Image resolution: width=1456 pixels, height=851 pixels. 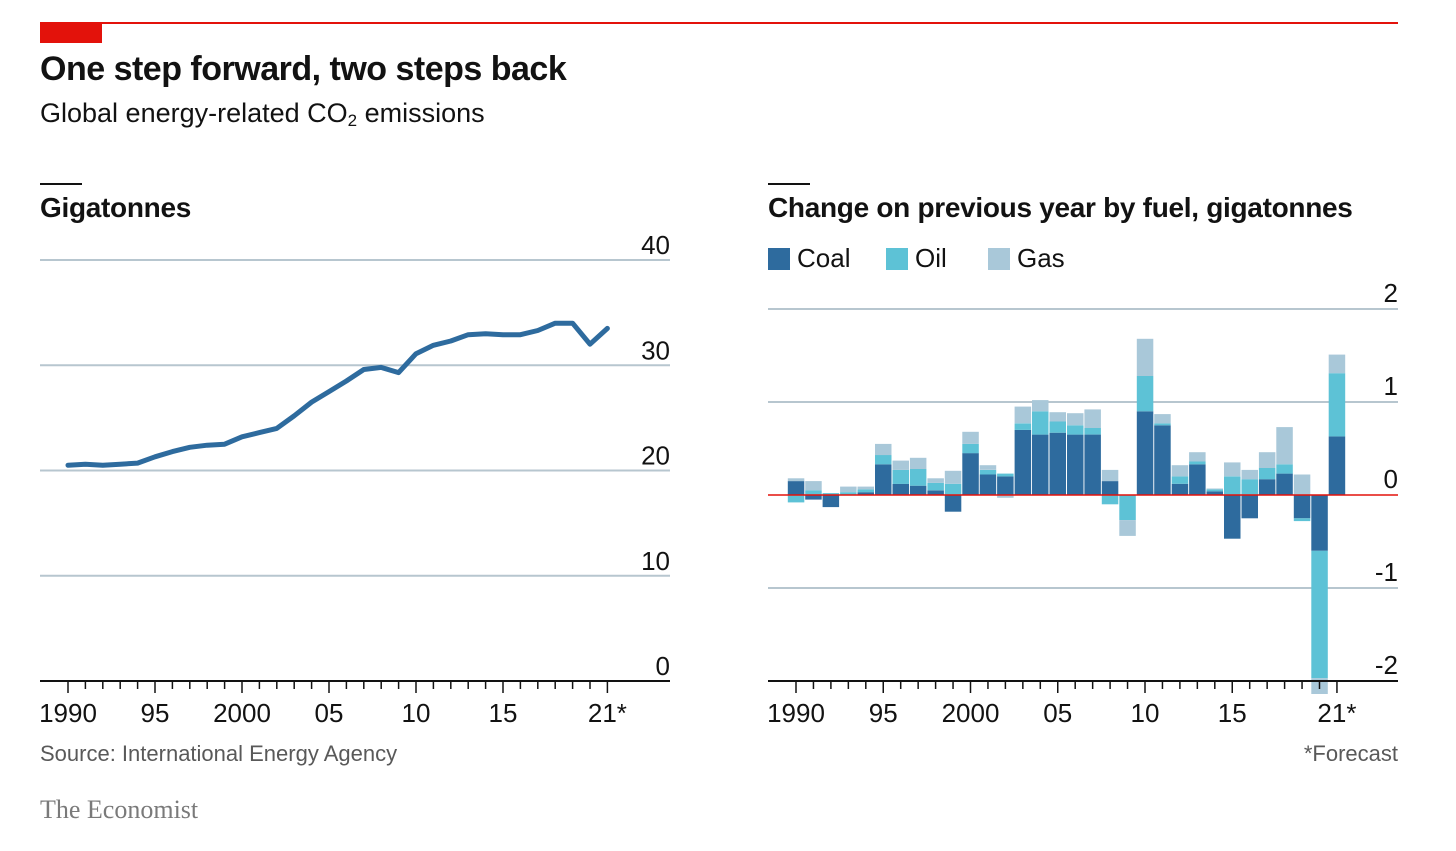 What do you see at coordinates (416, 713) in the screenshot?
I see `line-x-tick-label: 10` at bounding box center [416, 713].